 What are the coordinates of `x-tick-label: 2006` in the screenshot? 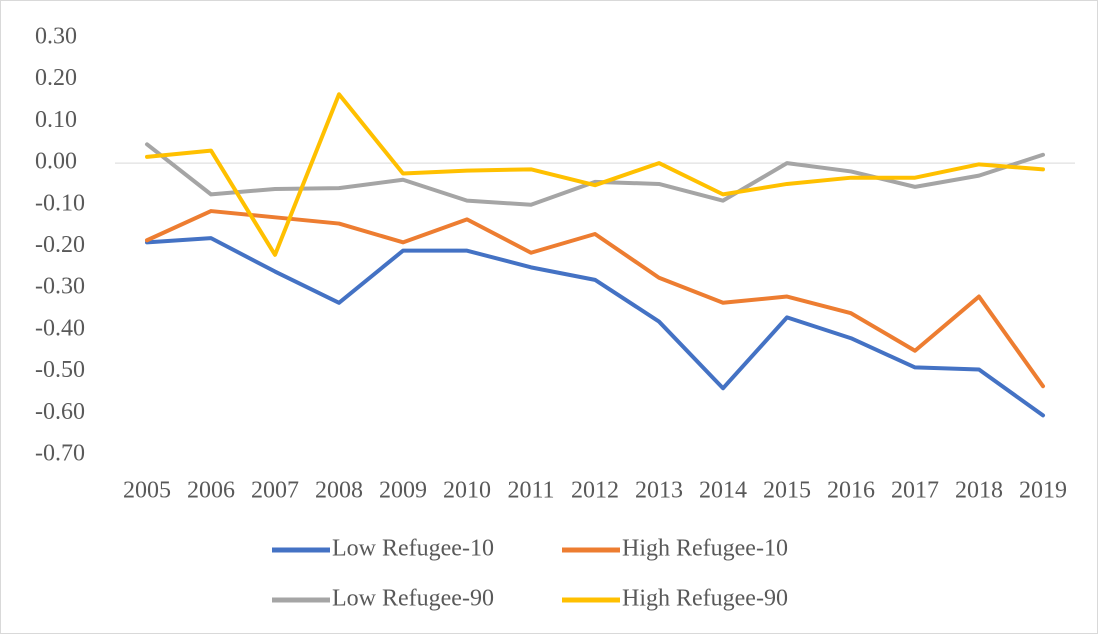 It's located at (211, 491).